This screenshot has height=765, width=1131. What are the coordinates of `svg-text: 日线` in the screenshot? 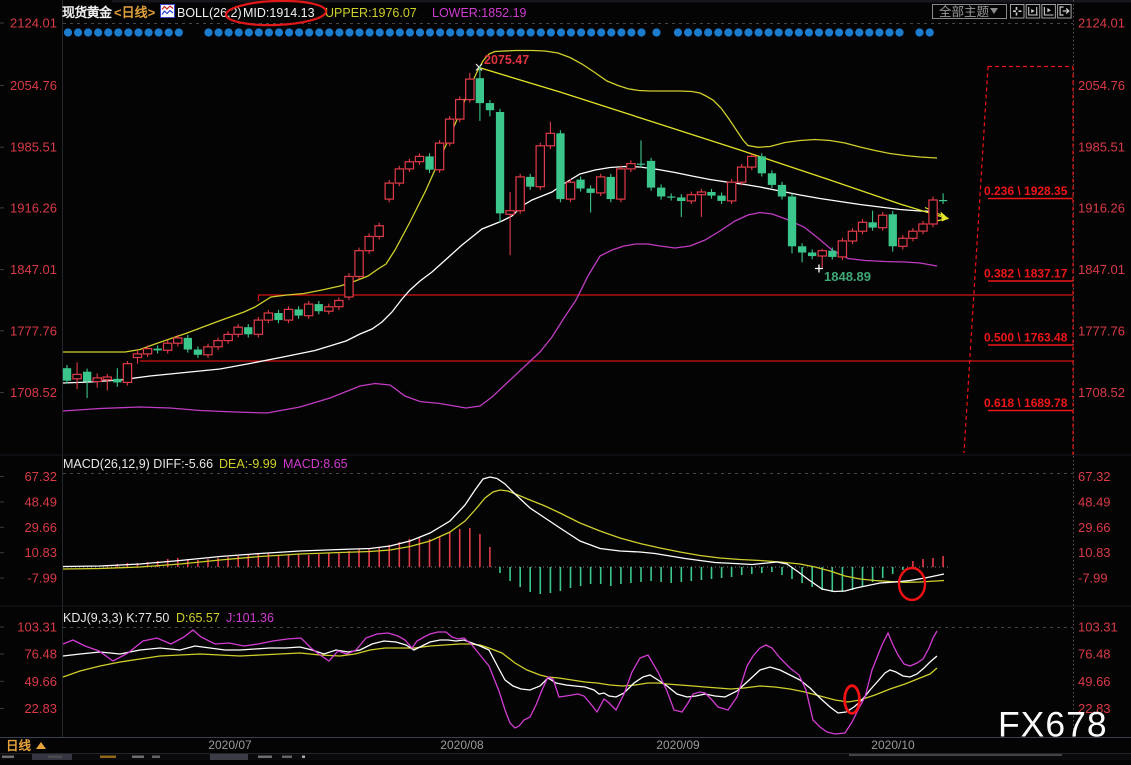 It's located at (19, 745).